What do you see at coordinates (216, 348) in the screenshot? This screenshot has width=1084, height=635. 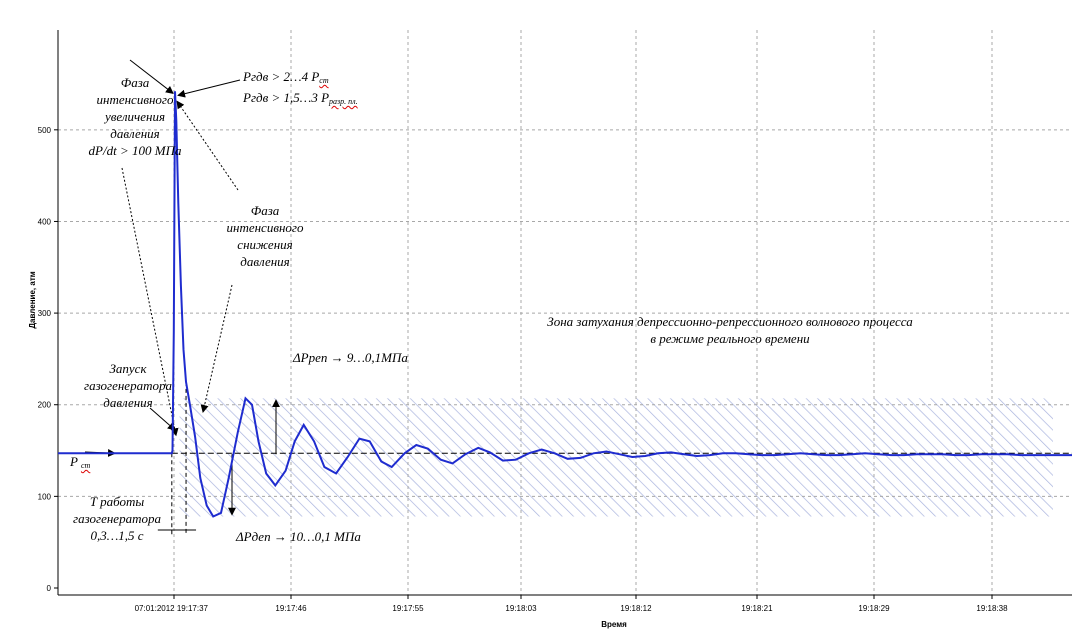 I see `arrow-fall-phase` at bounding box center [216, 348].